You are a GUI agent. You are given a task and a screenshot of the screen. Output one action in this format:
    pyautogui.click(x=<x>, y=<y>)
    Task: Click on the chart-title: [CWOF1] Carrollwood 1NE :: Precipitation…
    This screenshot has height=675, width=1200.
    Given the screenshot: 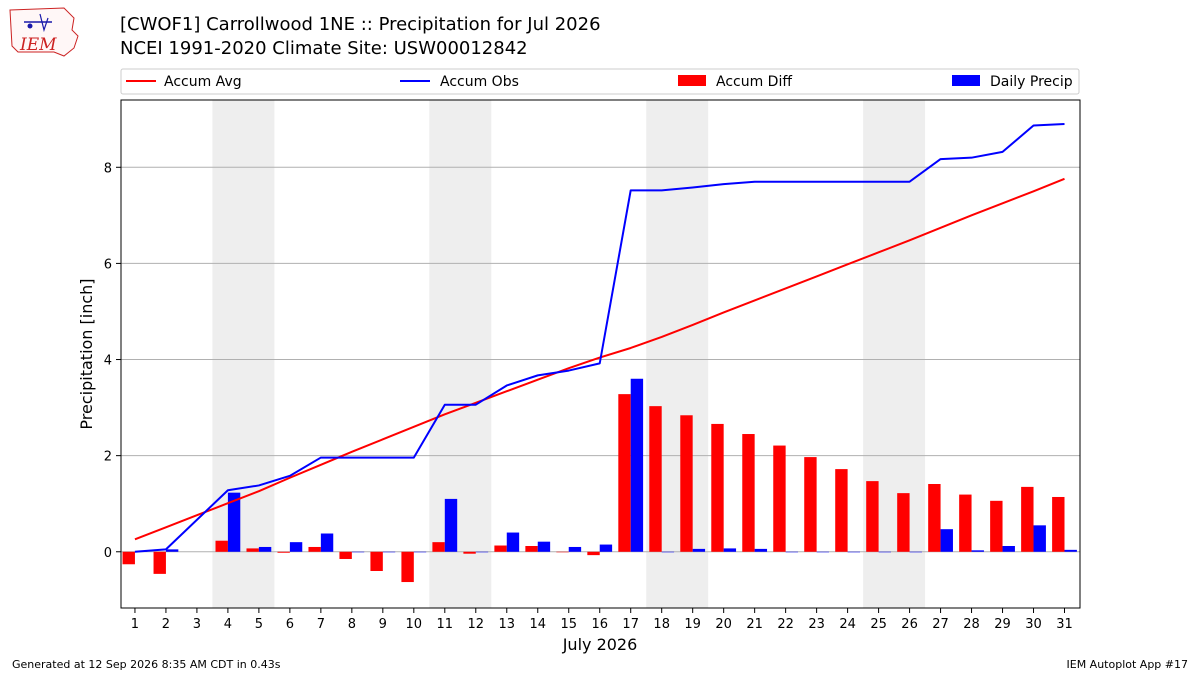 What is the action you would take?
    pyautogui.click(x=360, y=24)
    